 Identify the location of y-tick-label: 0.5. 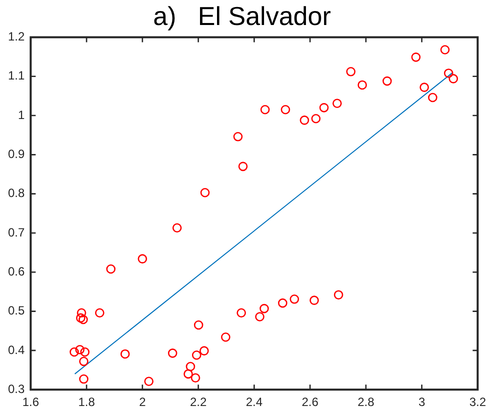
(16, 311).